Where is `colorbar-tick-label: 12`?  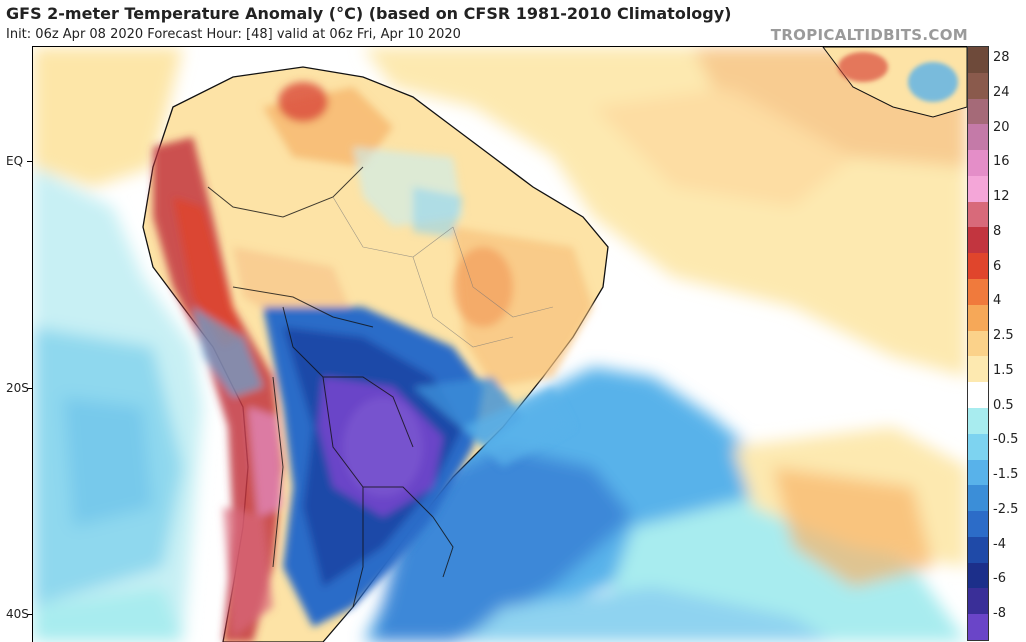 colorbar-tick-label: 12 is located at coordinates (1001, 196).